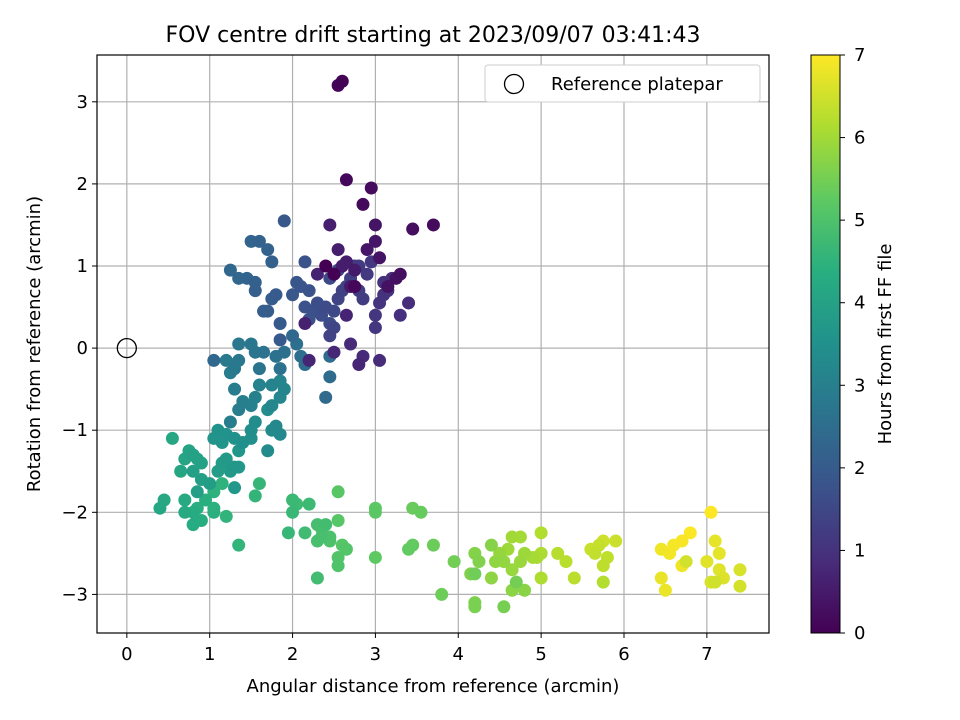 Image resolution: width=960 pixels, height=720 pixels. Describe the element at coordinates (292, 654) in the screenshot. I see `x-tick-label: 2` at that location.